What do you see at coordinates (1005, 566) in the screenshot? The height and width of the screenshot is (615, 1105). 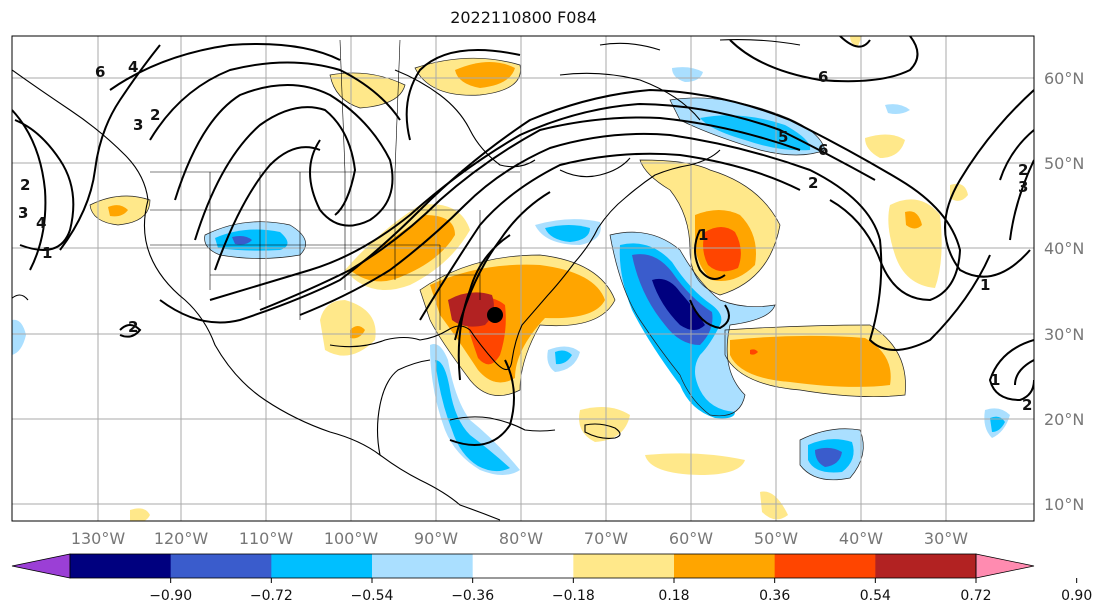 I see `colorbar-extend-high` at bounding box center [1005, 566].